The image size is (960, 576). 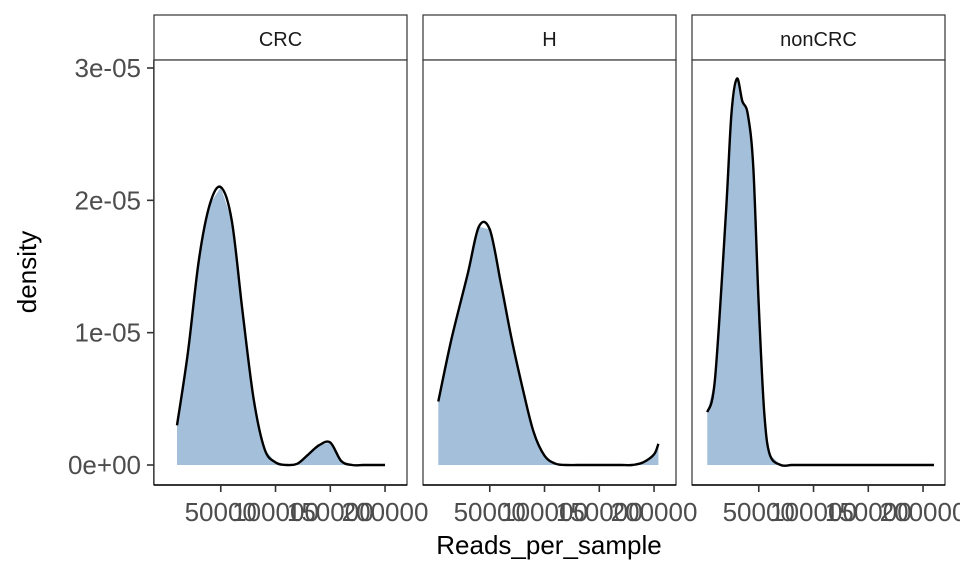 I want to click on x-axis-title: Reads_per_sample, so click(x=548, y=545).